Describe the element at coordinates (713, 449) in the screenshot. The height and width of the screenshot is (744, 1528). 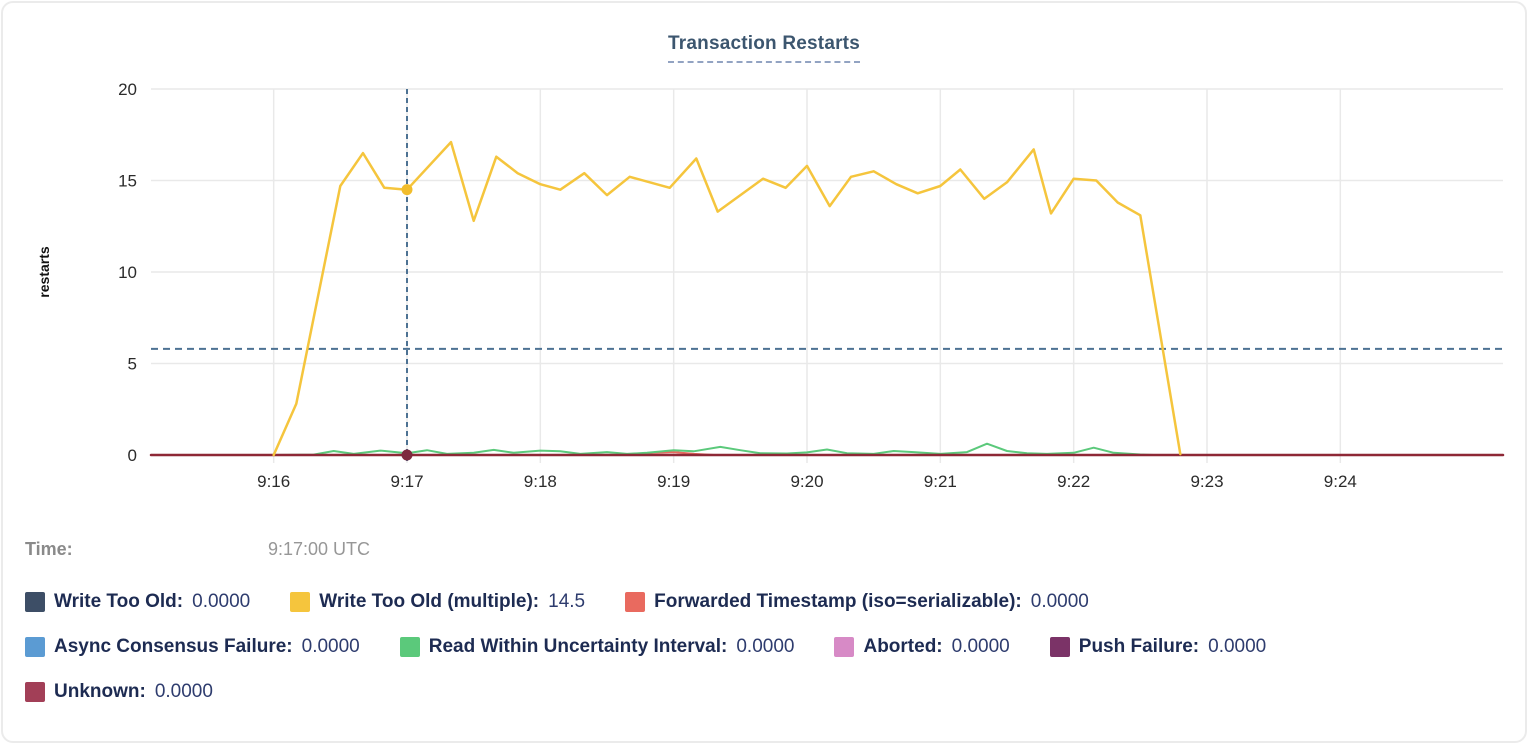
I see `series-line` at that location.